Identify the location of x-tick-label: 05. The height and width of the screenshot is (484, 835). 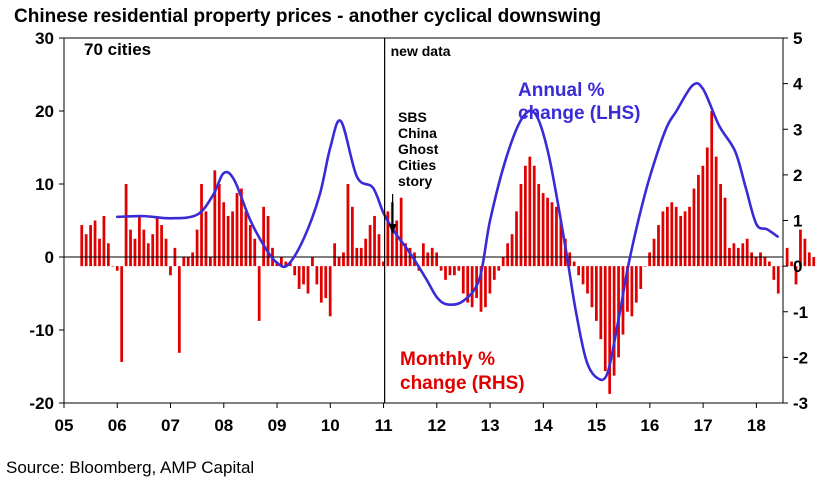
(64, 425).